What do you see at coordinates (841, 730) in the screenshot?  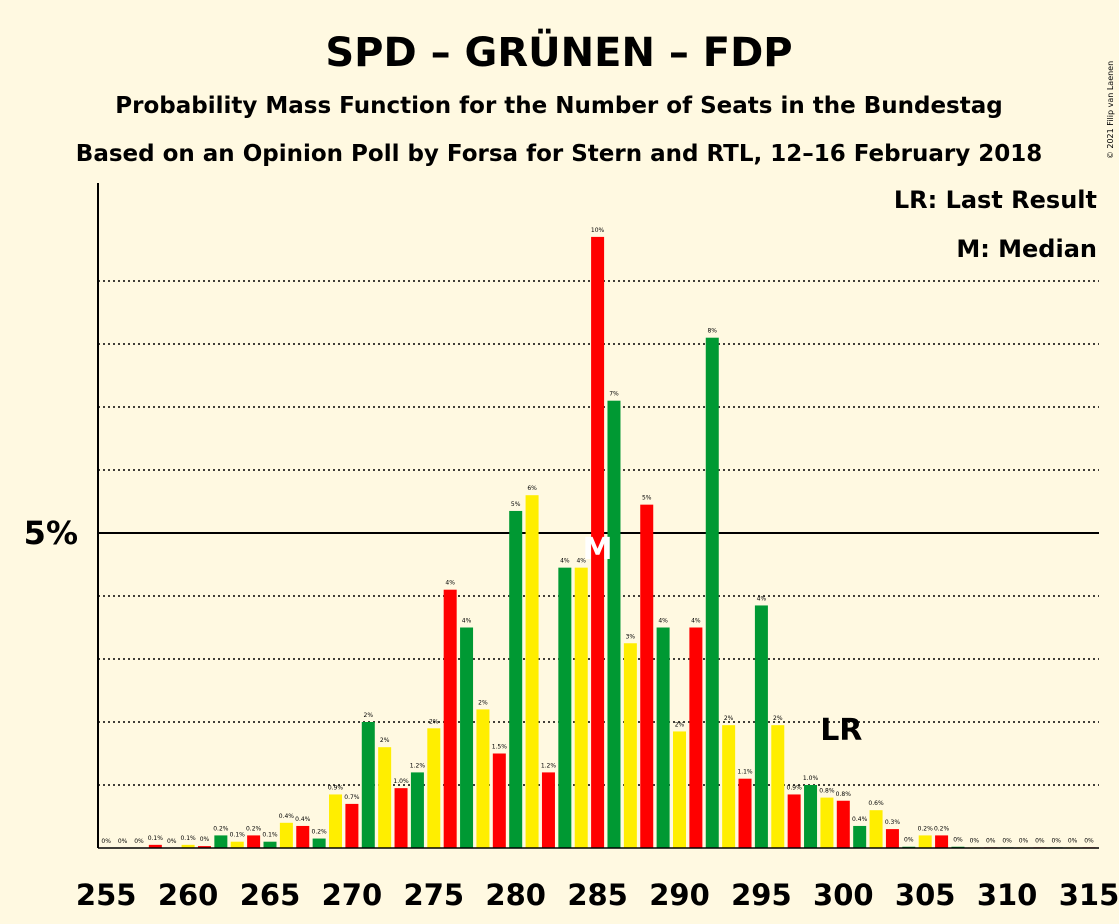 I see `last-result-marker: LR` at bounding box center [841, 730].